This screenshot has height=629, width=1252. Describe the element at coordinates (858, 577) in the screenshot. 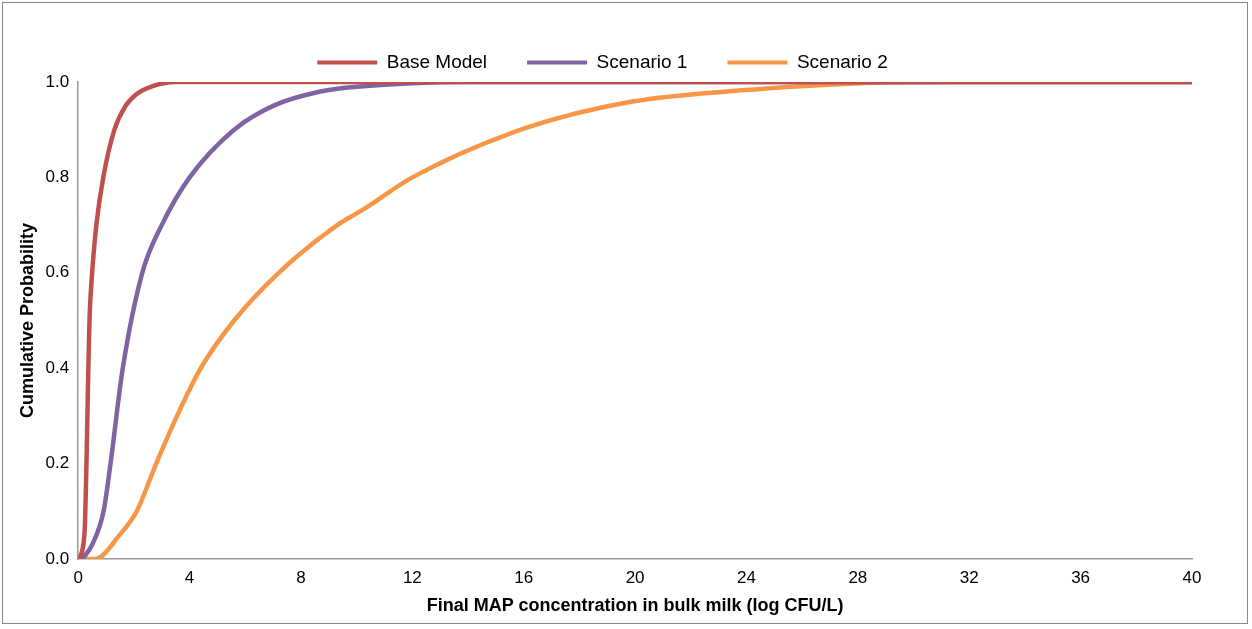

I see `x-tick-label: 28` at that location.